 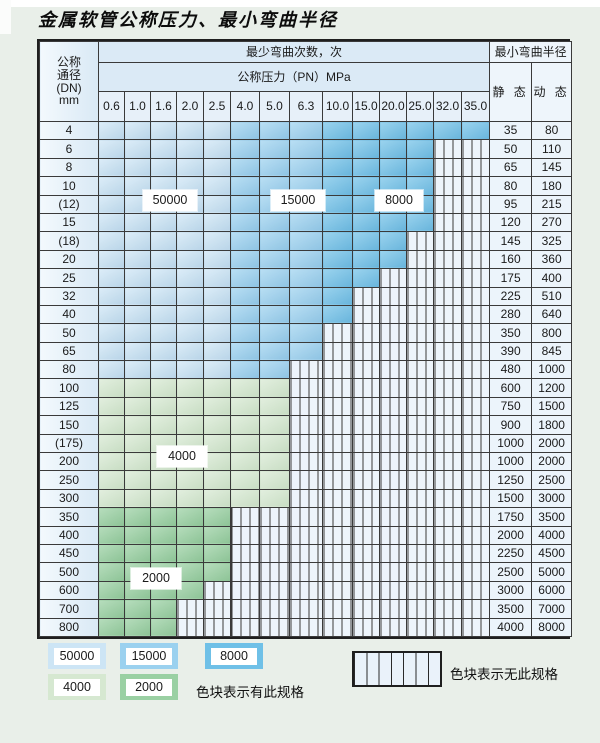 What do you see at coordinates (552, 609) in the screenshot?
I see `dynamic-radius-cell: 7000` at bounding box center [552, 609].